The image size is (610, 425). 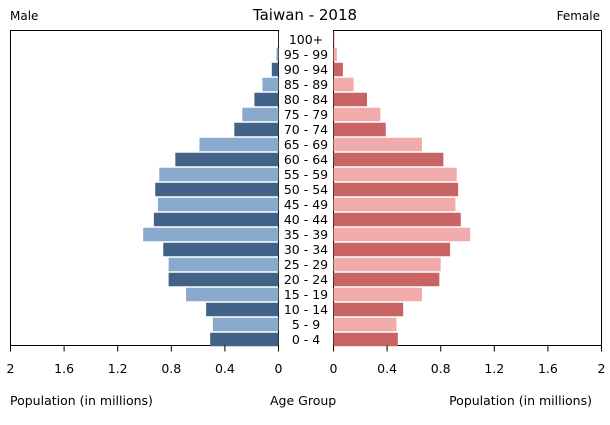 I want to click on age-group-label: 30 - 34, so click(x=306, y=249).